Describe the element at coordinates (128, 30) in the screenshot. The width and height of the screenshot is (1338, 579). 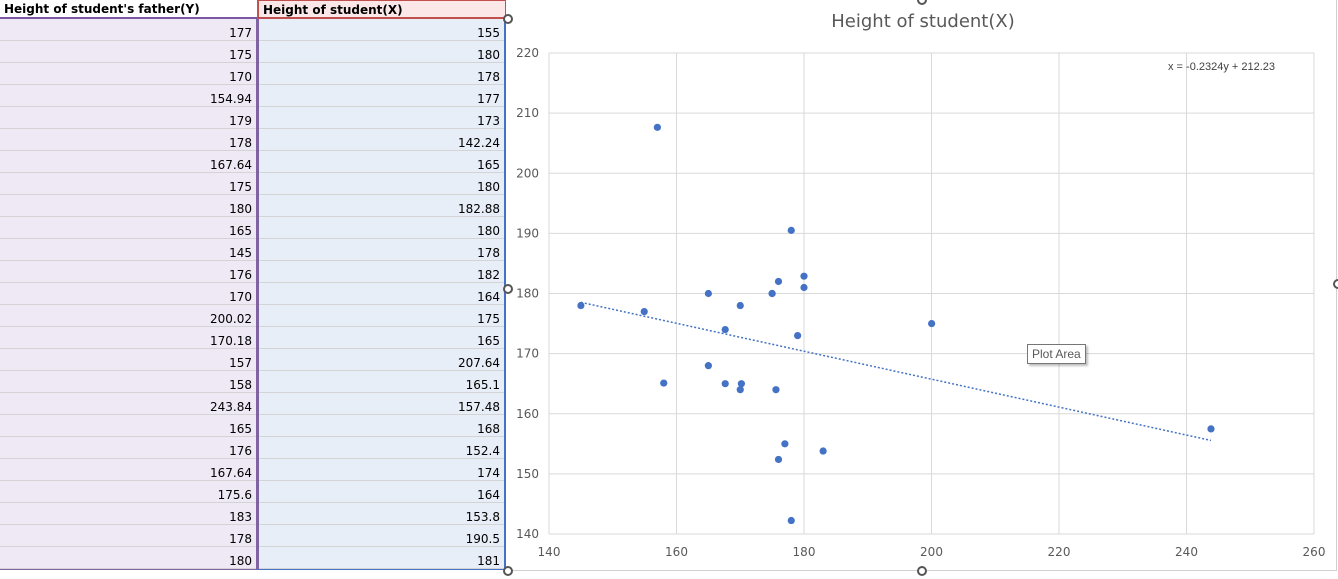
I see `father-height-cell: 177` at that location.